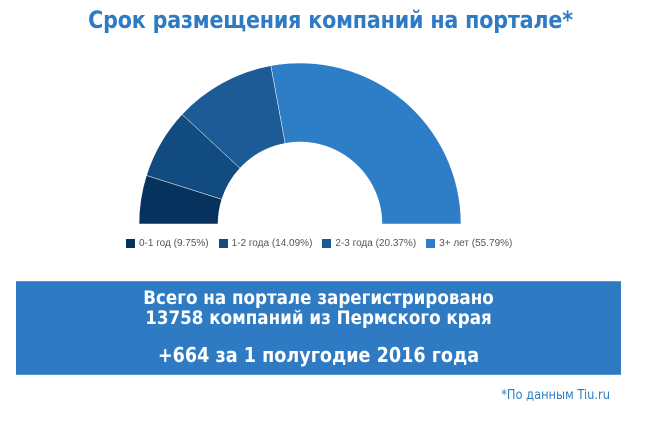  Describe the element at coordinates (318, 298) in the screenshot. I see `banner-line-total: Всего на портале зарегистрировано` at that location.